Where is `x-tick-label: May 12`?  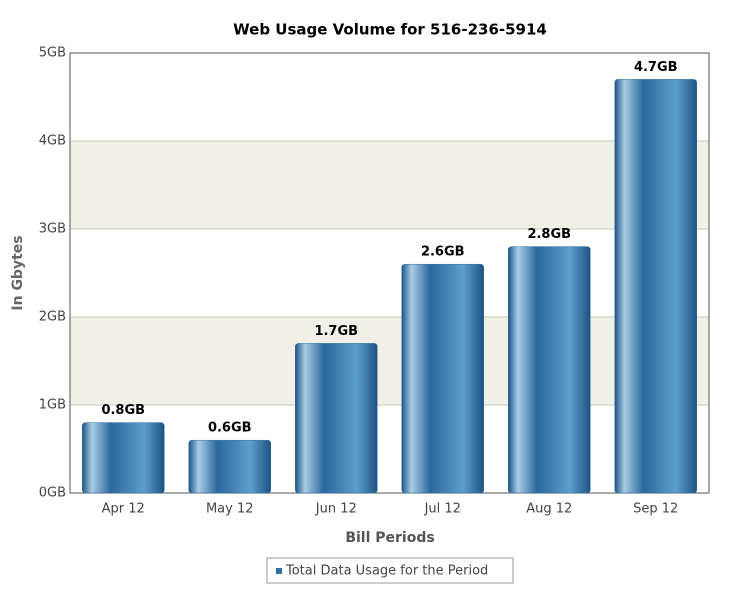
x-tick-label: May 12 is located at coordinates (230, 509).